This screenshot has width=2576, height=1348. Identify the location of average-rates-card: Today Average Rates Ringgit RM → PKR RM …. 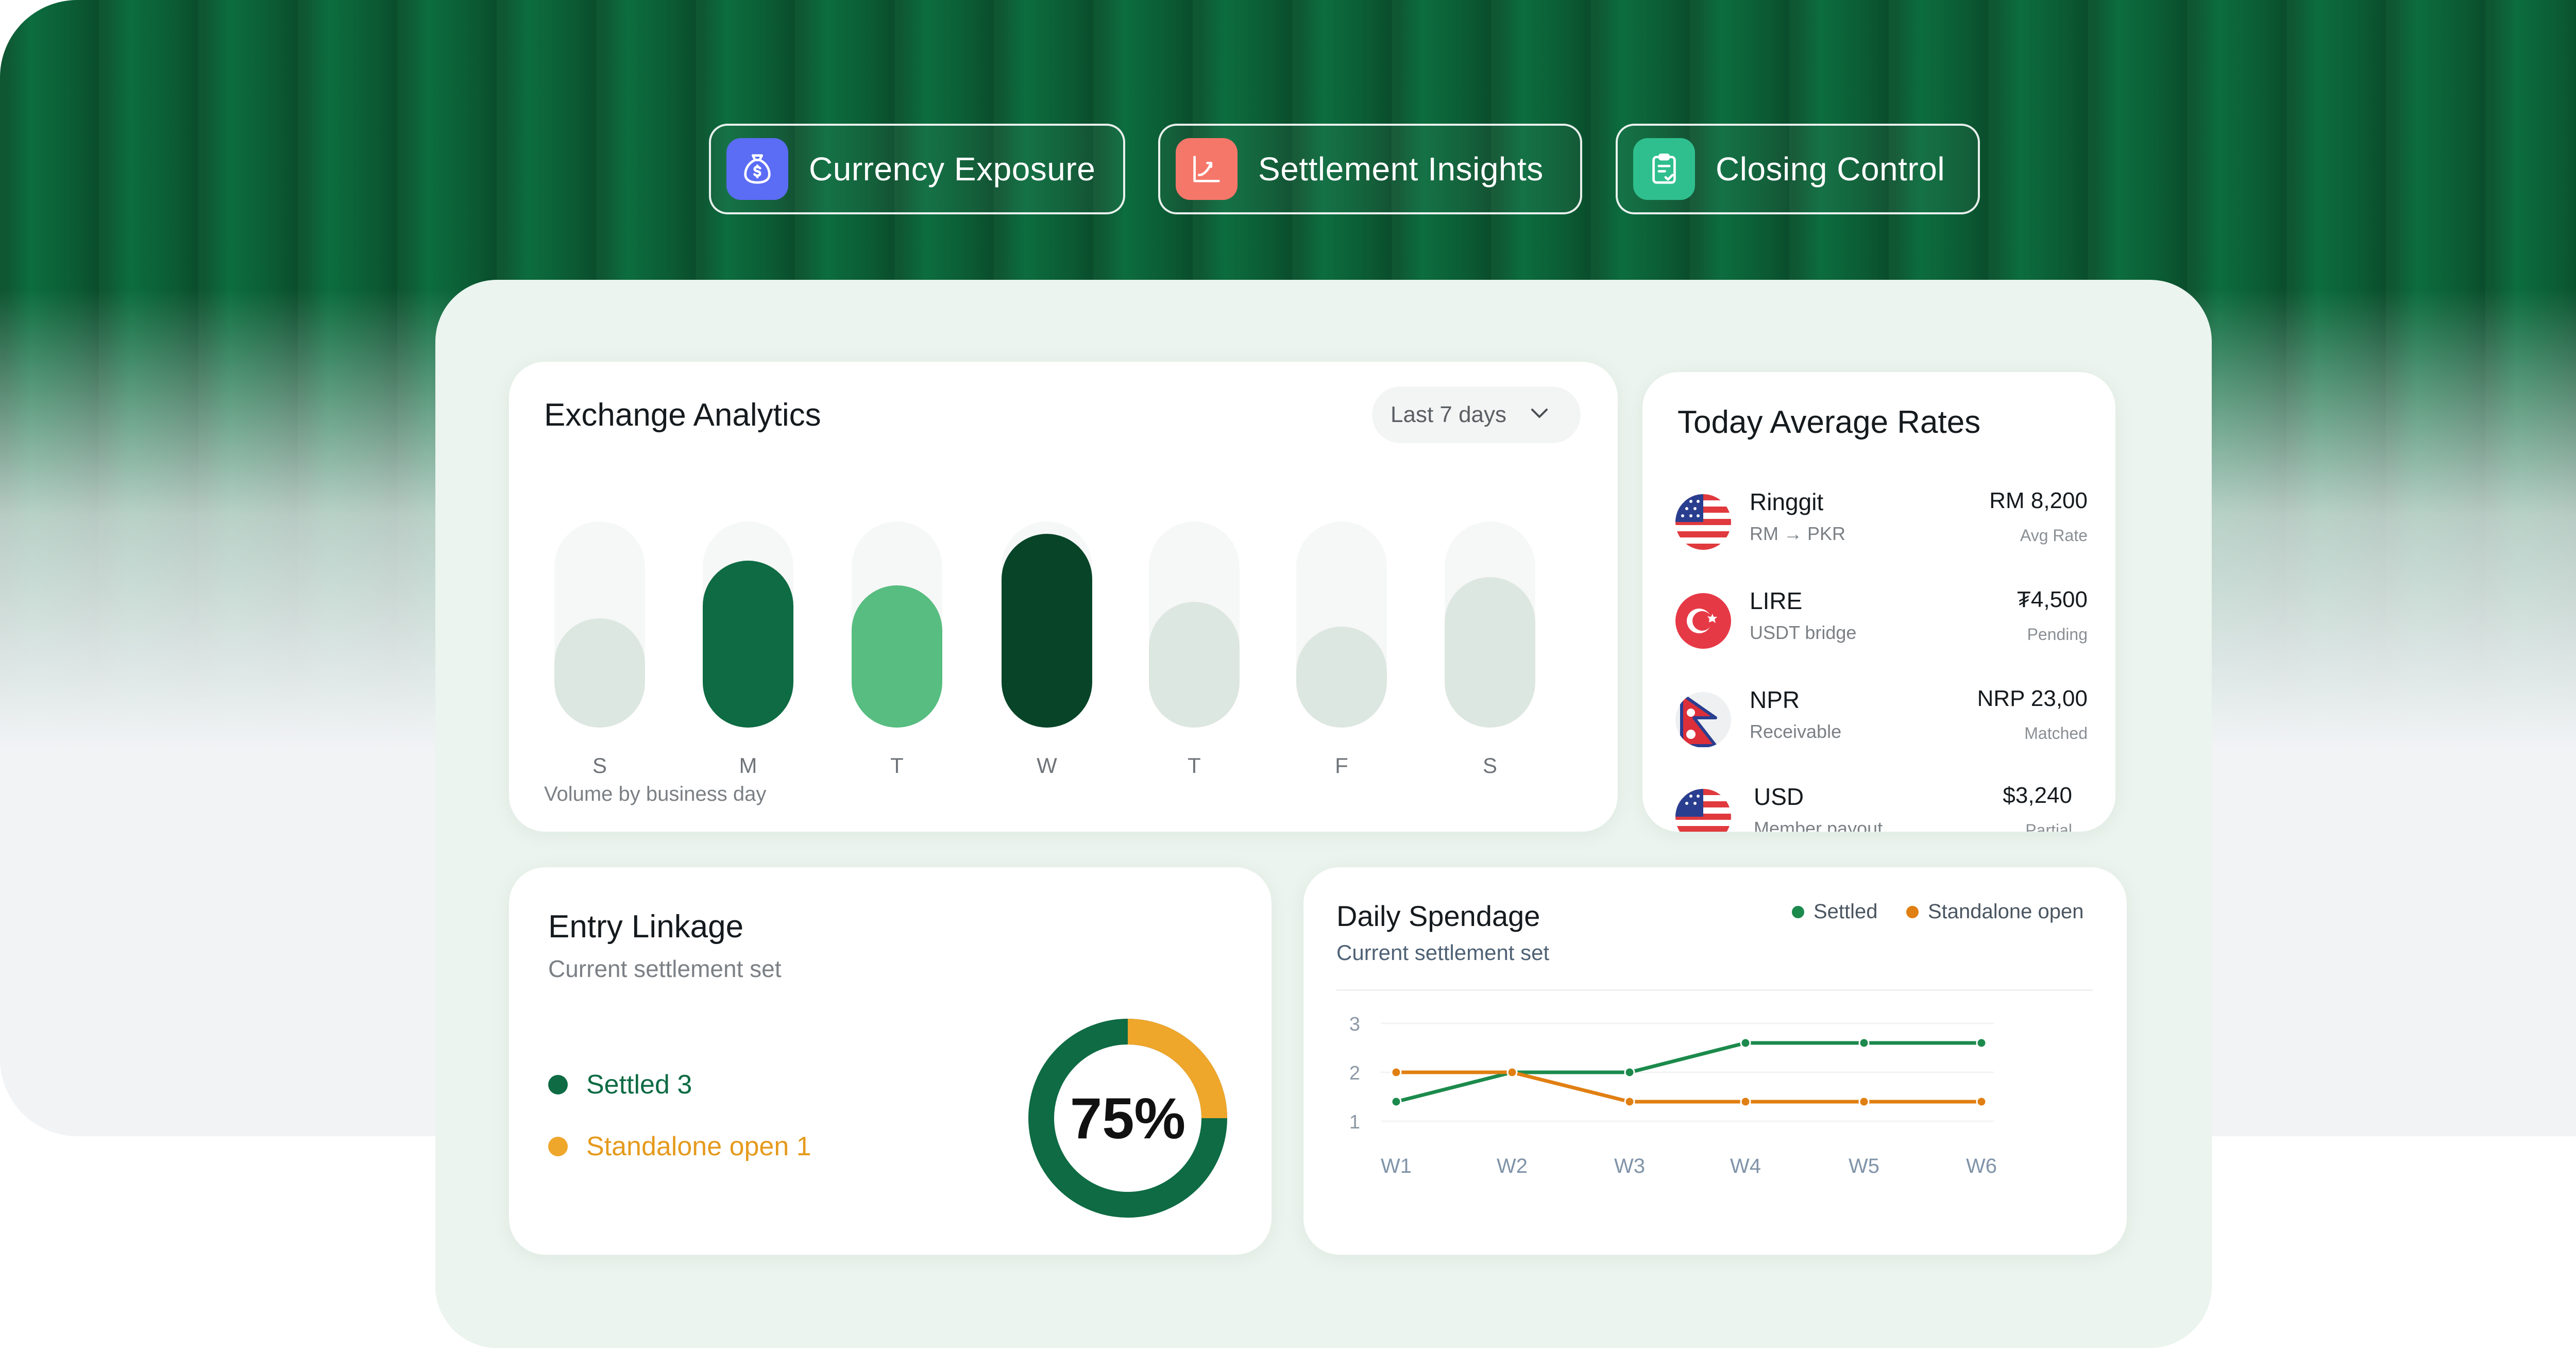
(1878, 602).